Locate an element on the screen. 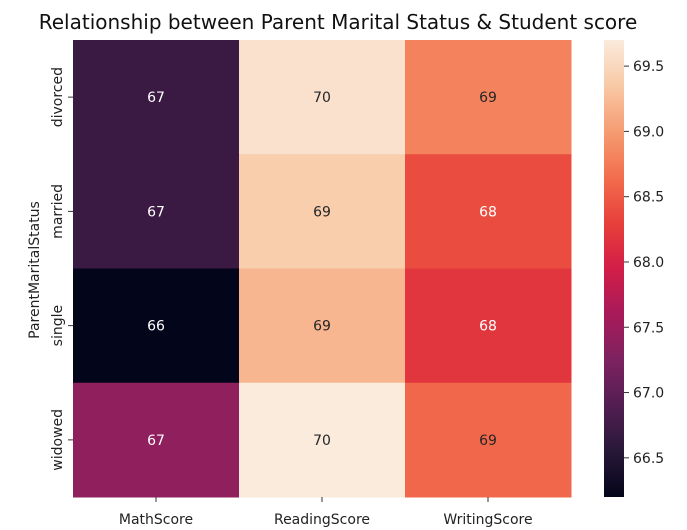  y-tick-label: divorced is located at coordinates (58, 97).